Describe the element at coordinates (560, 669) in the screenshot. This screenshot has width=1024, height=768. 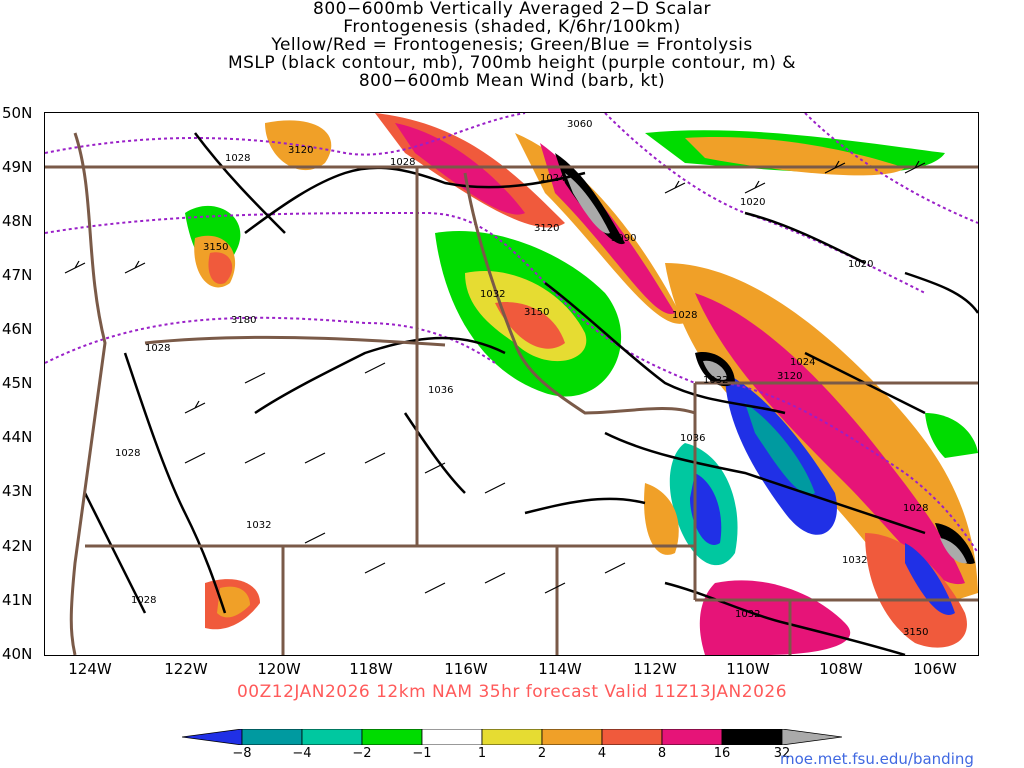
I see `lon-label-114w: 114W` at that location.